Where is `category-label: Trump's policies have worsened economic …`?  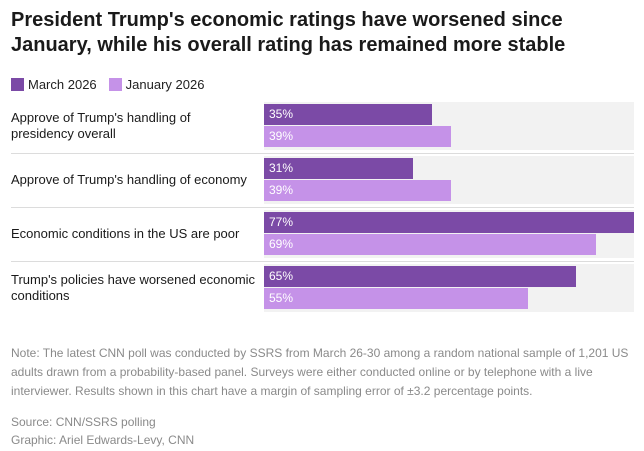 category-label: Trump's policies have worsened economic … is located at coordinates (133, 287).